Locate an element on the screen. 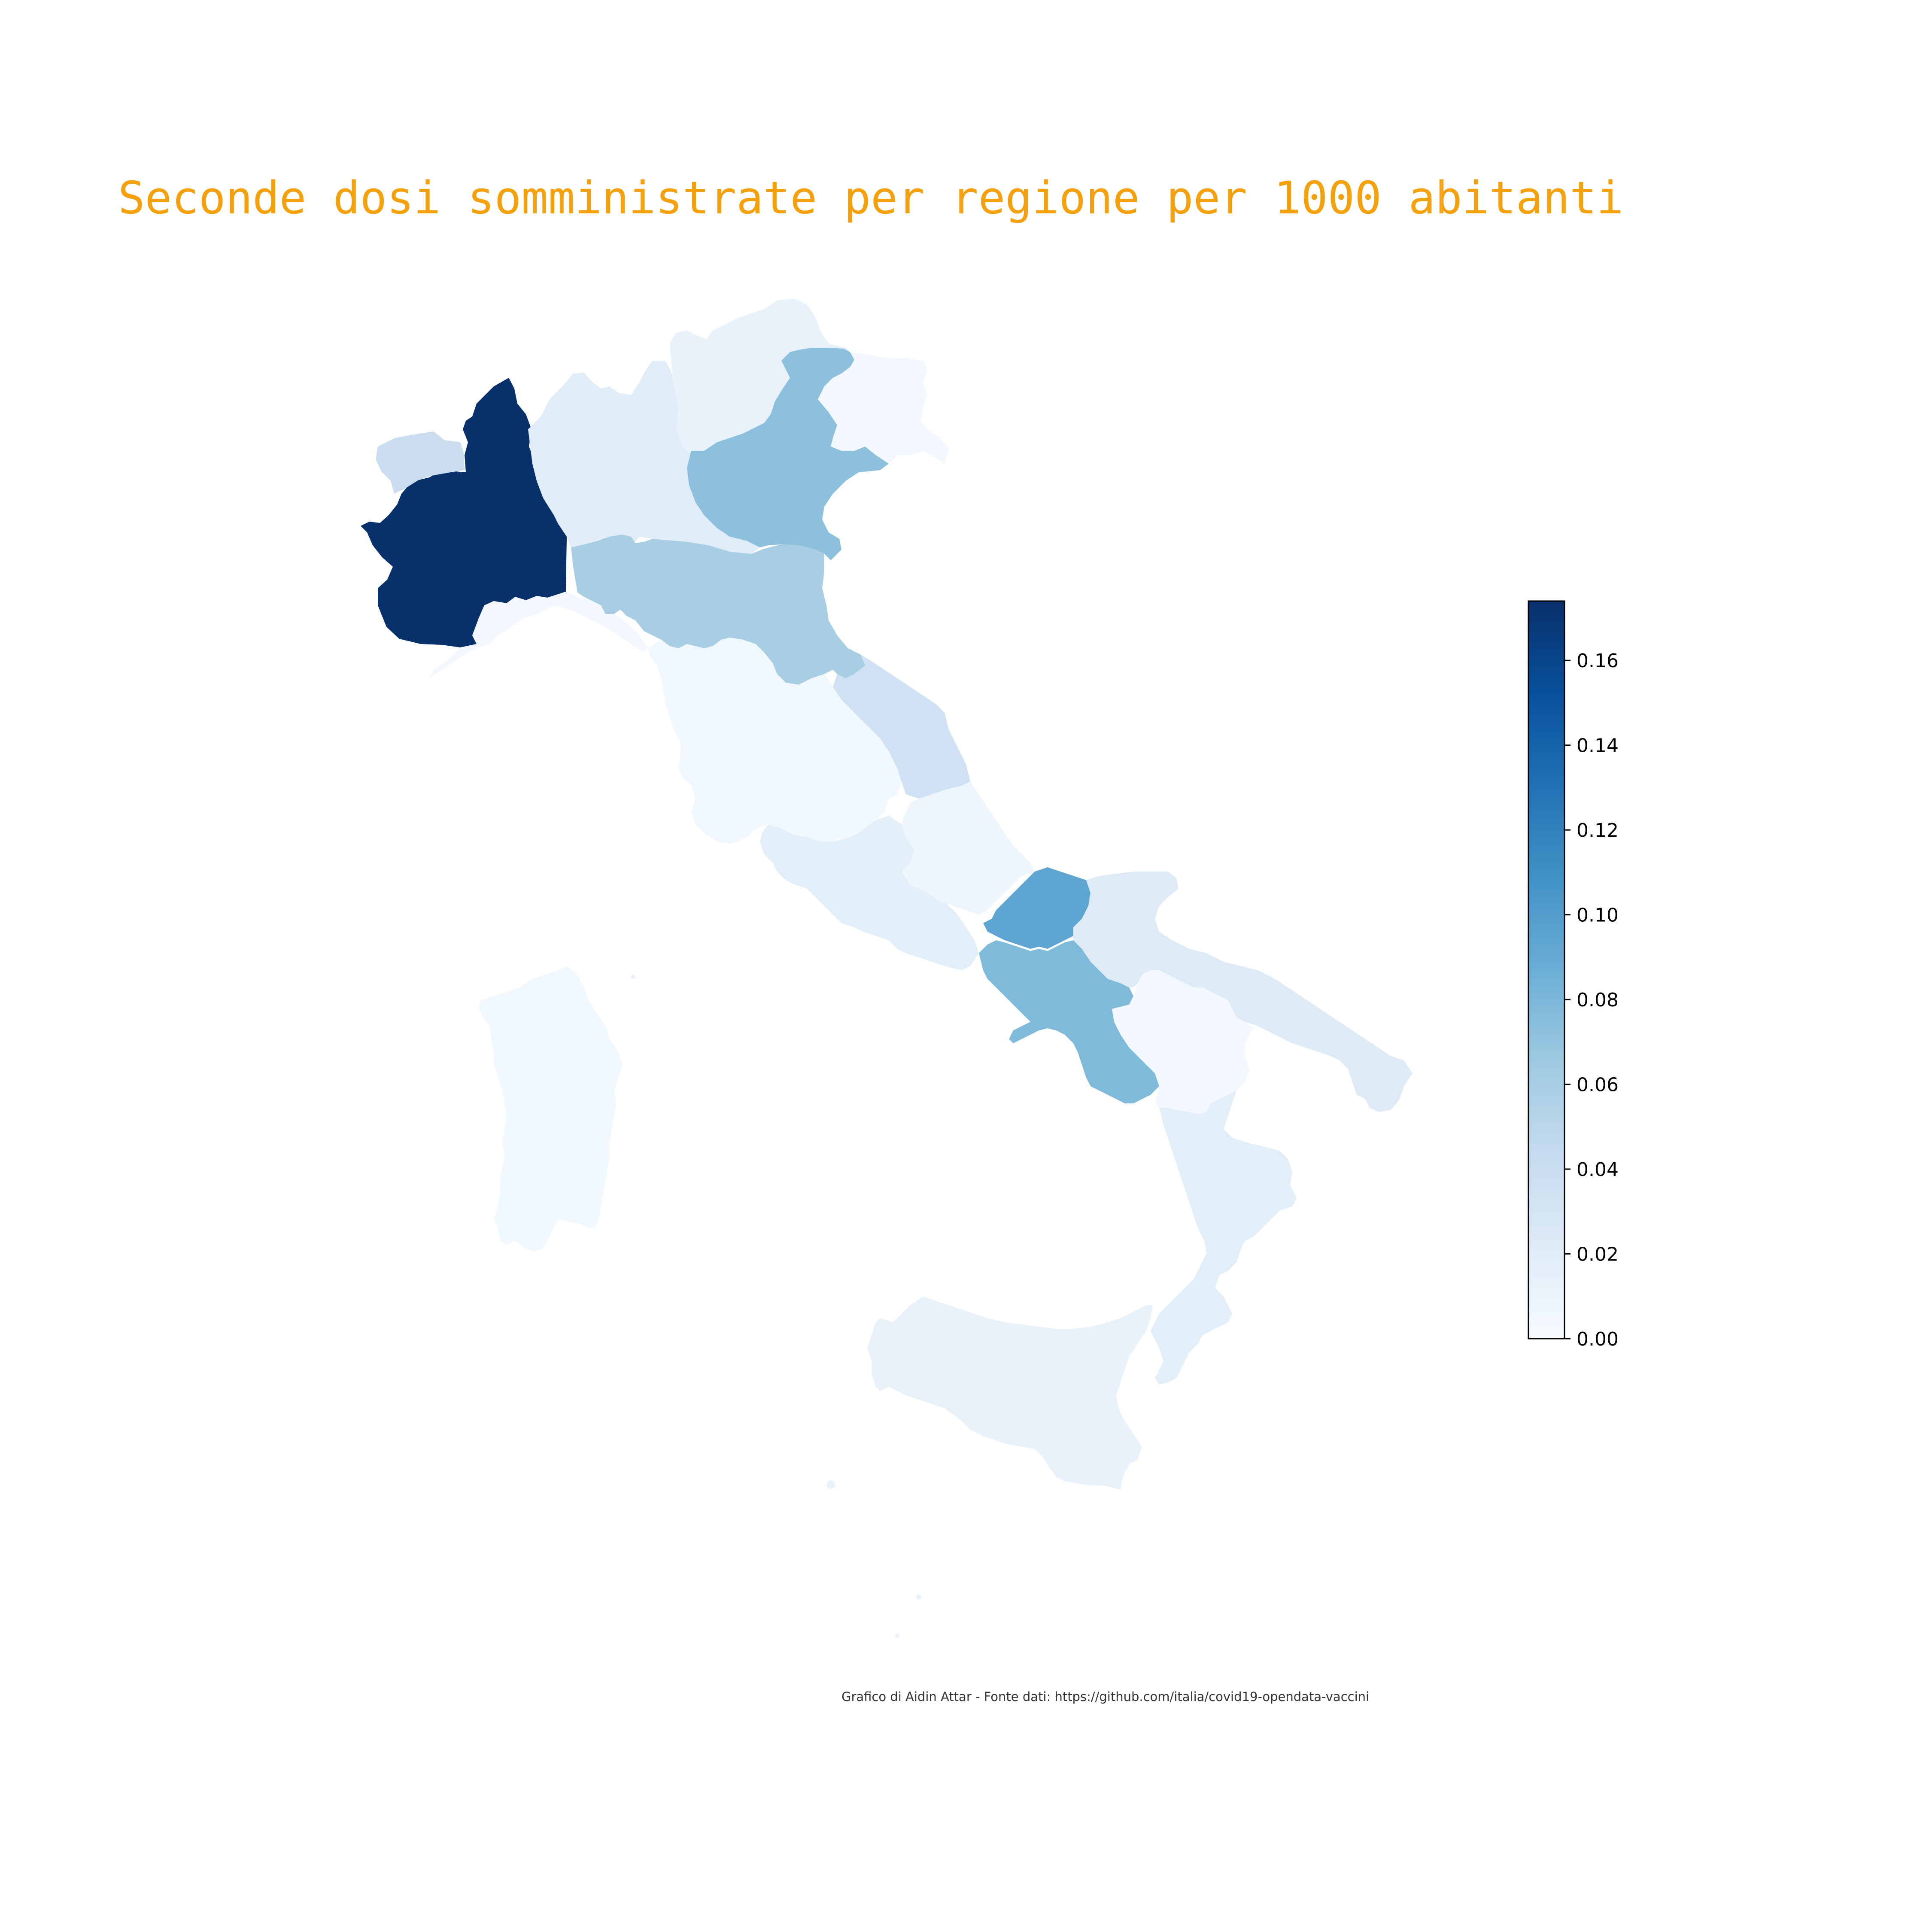 The width and height of the screenshot is (1932, 1932). region-puglia is located at coordinates (1243, 992).